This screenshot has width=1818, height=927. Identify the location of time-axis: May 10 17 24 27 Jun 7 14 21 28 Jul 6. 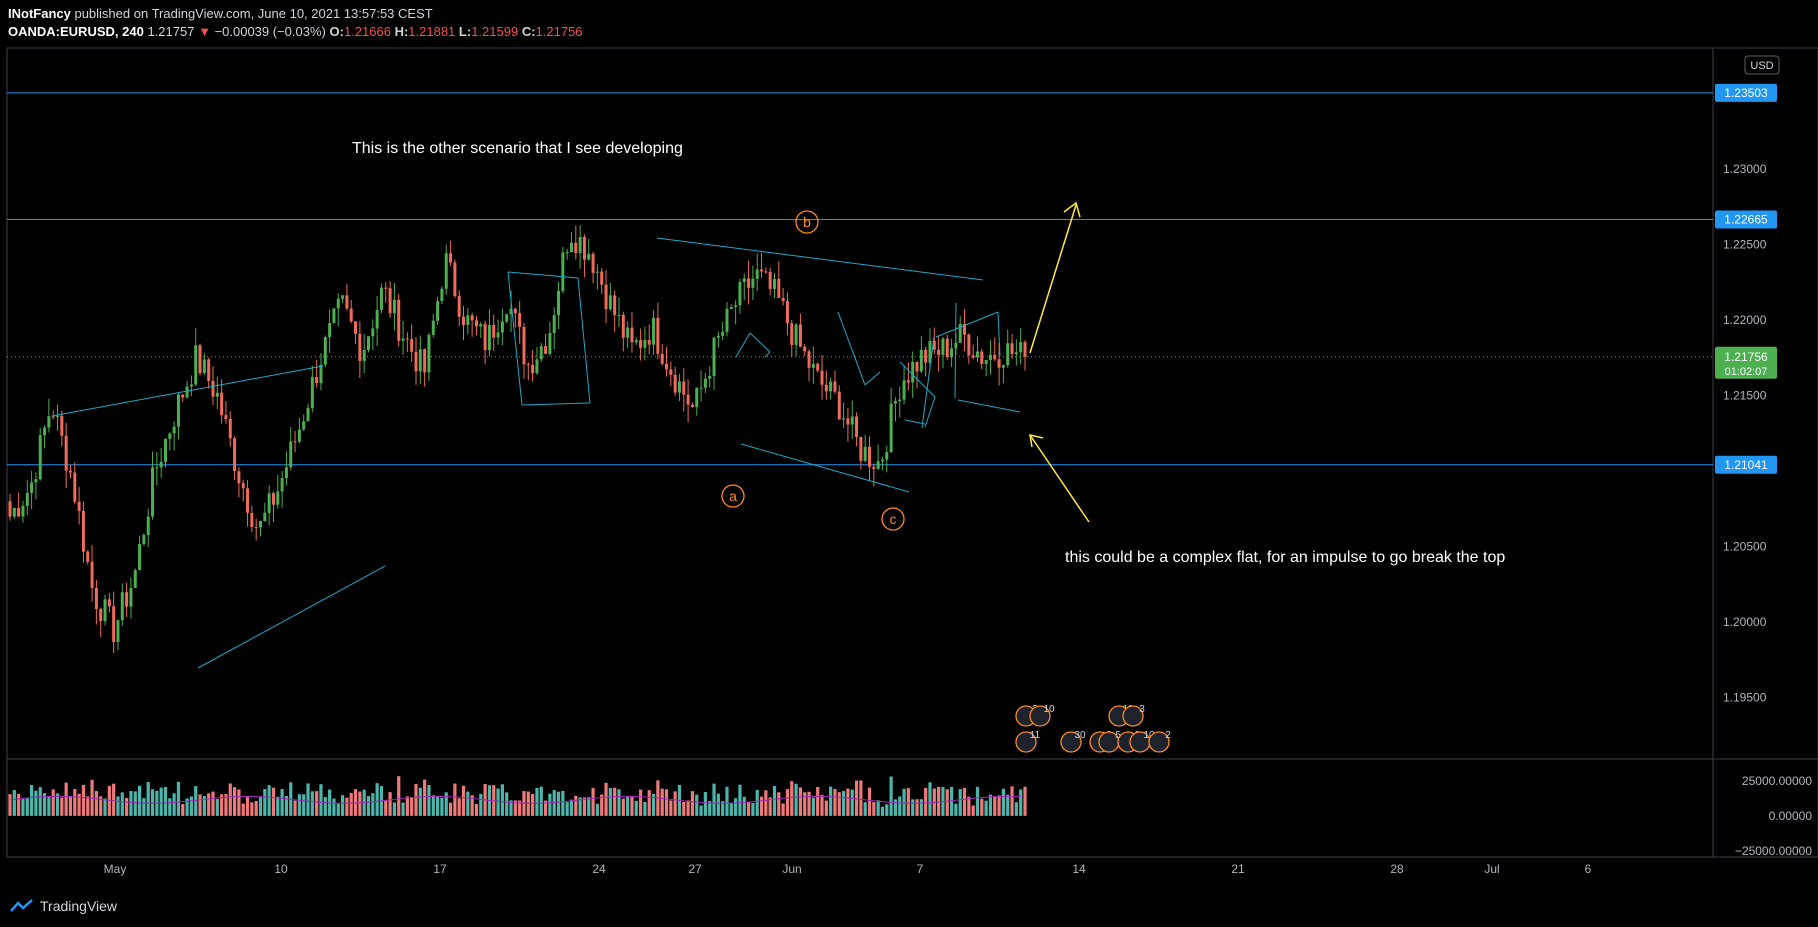
(848, 869).